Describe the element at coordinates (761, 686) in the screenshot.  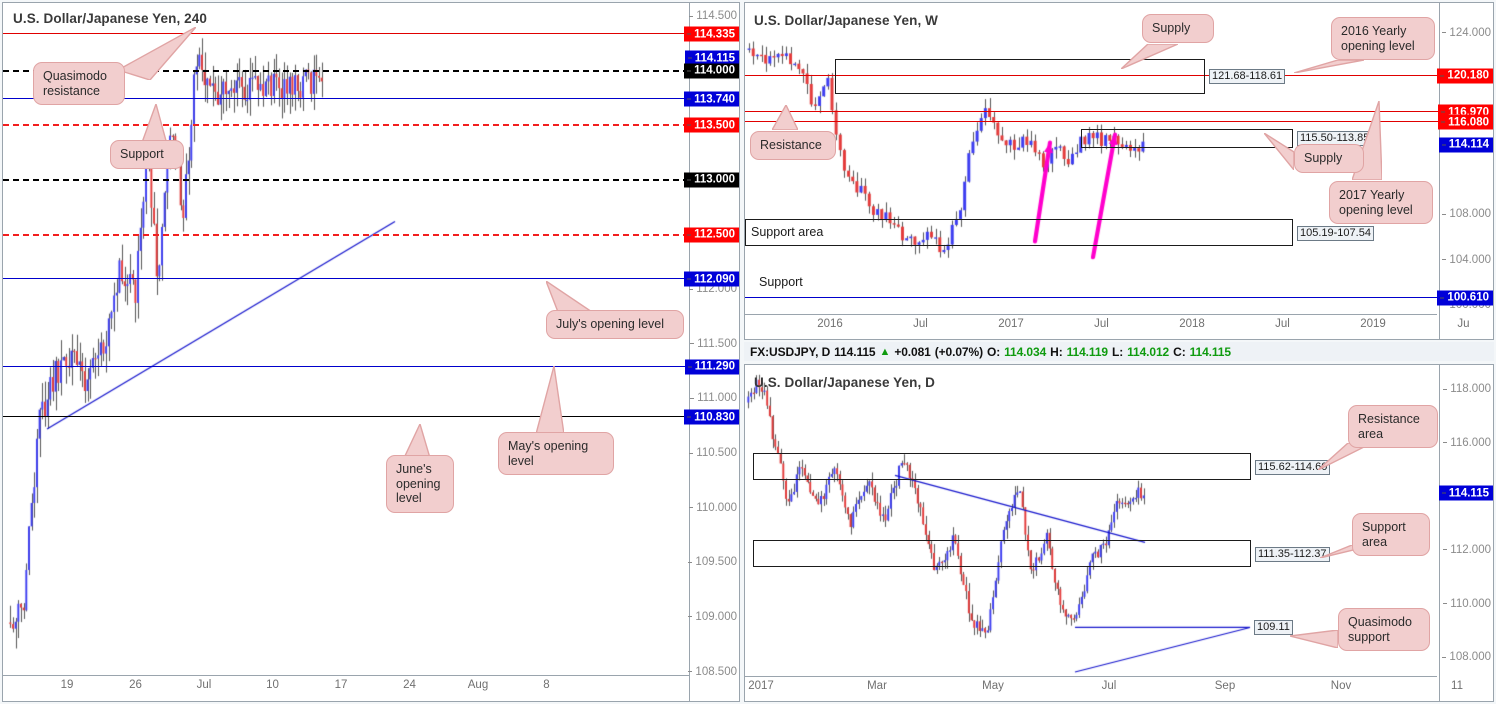
I see `daily-xtick-2017: 2017` at that location.